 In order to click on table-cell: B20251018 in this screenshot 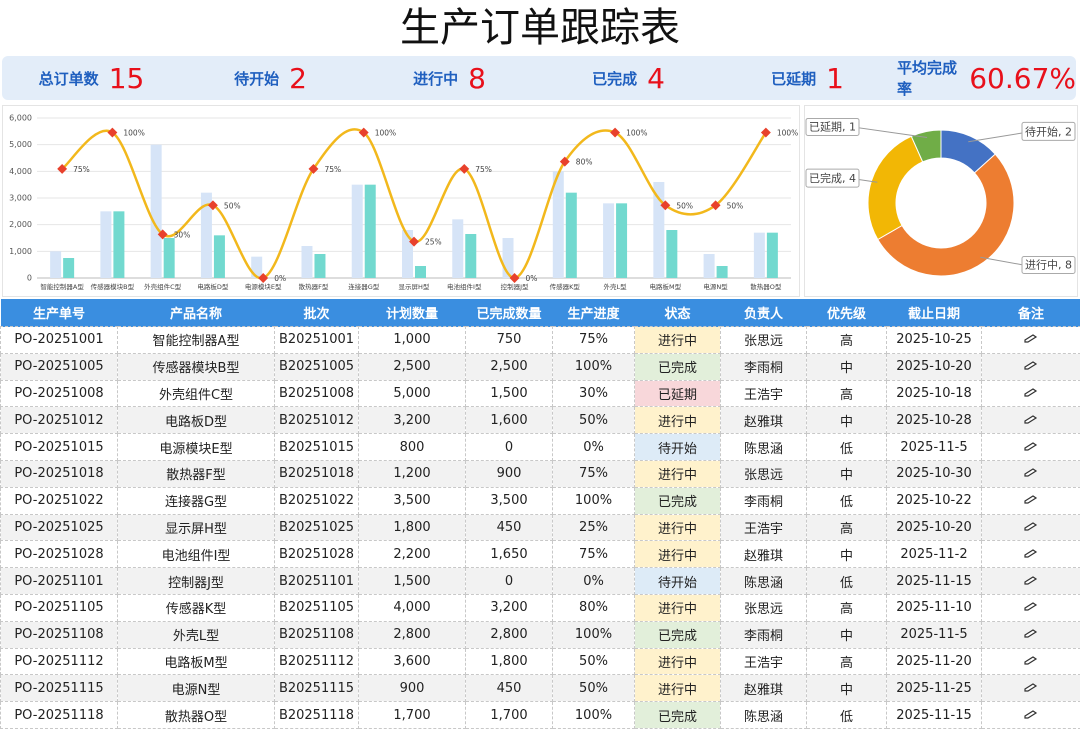, I will do `click(317, 473)`.